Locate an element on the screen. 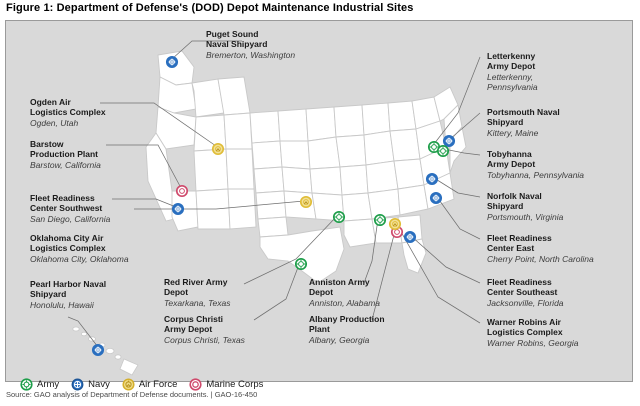 Image resolution: width=640 pixels, height=406 pixels. site-name-line-1: Barstow is located at coordinates (47, 144).